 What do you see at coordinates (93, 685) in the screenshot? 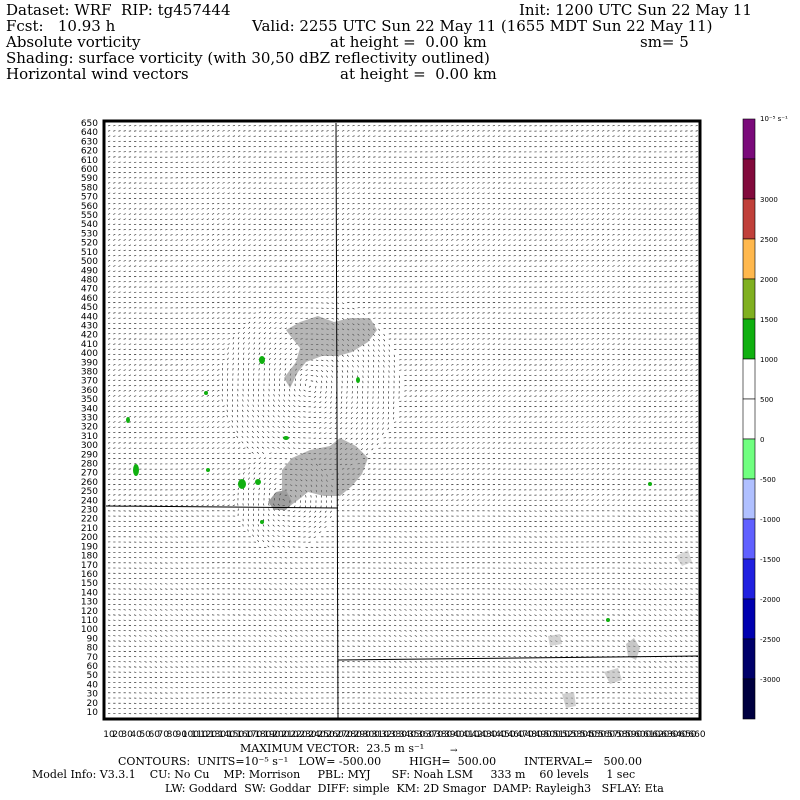
I see `y-tick-label: 40` at bounding box center [93, 685].